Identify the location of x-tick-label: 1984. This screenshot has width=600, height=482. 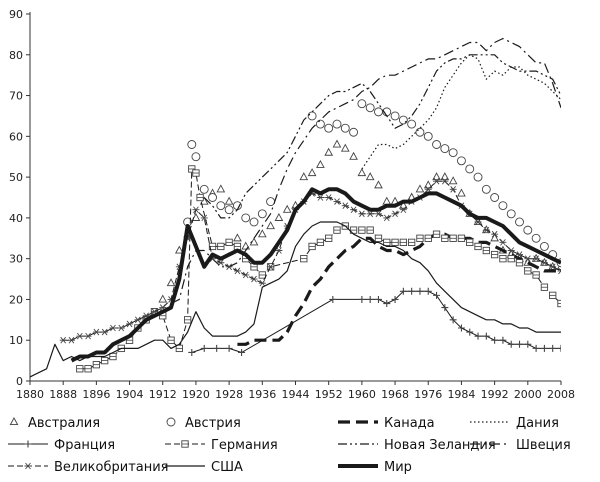
(461, 394).